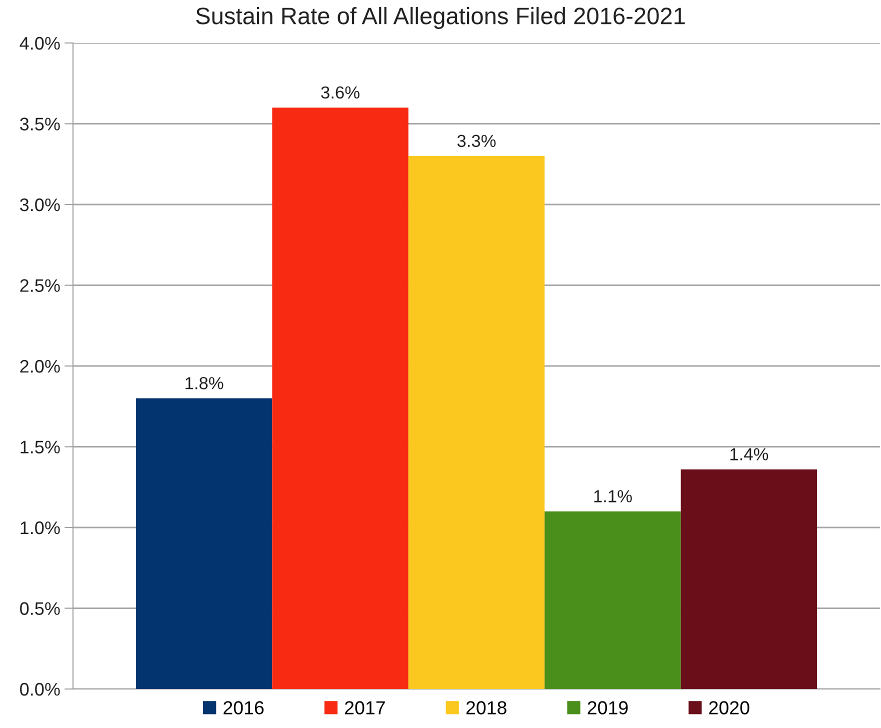 The image size is (881, 728). Describe the element at coordinates (608, 707) in the screenshot. I see `legend-label: 2019` at that location.